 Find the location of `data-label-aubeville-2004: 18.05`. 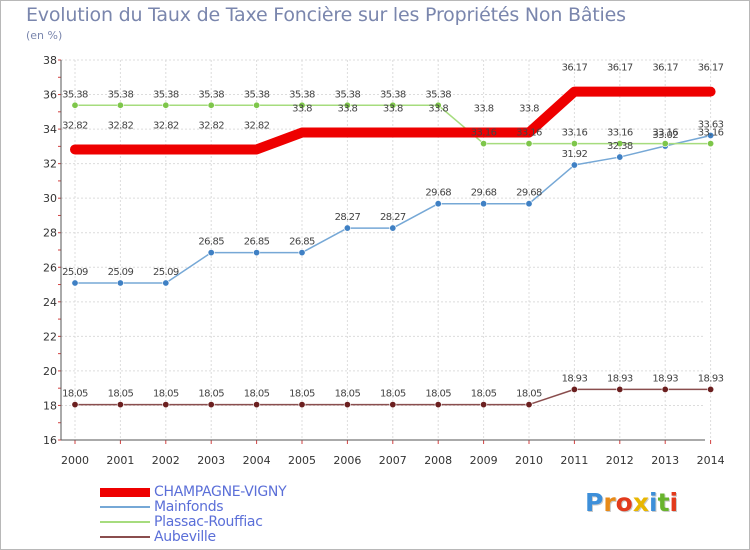

data-label-aubeville-2004: 18.05 is located at coordinates (257, 394).